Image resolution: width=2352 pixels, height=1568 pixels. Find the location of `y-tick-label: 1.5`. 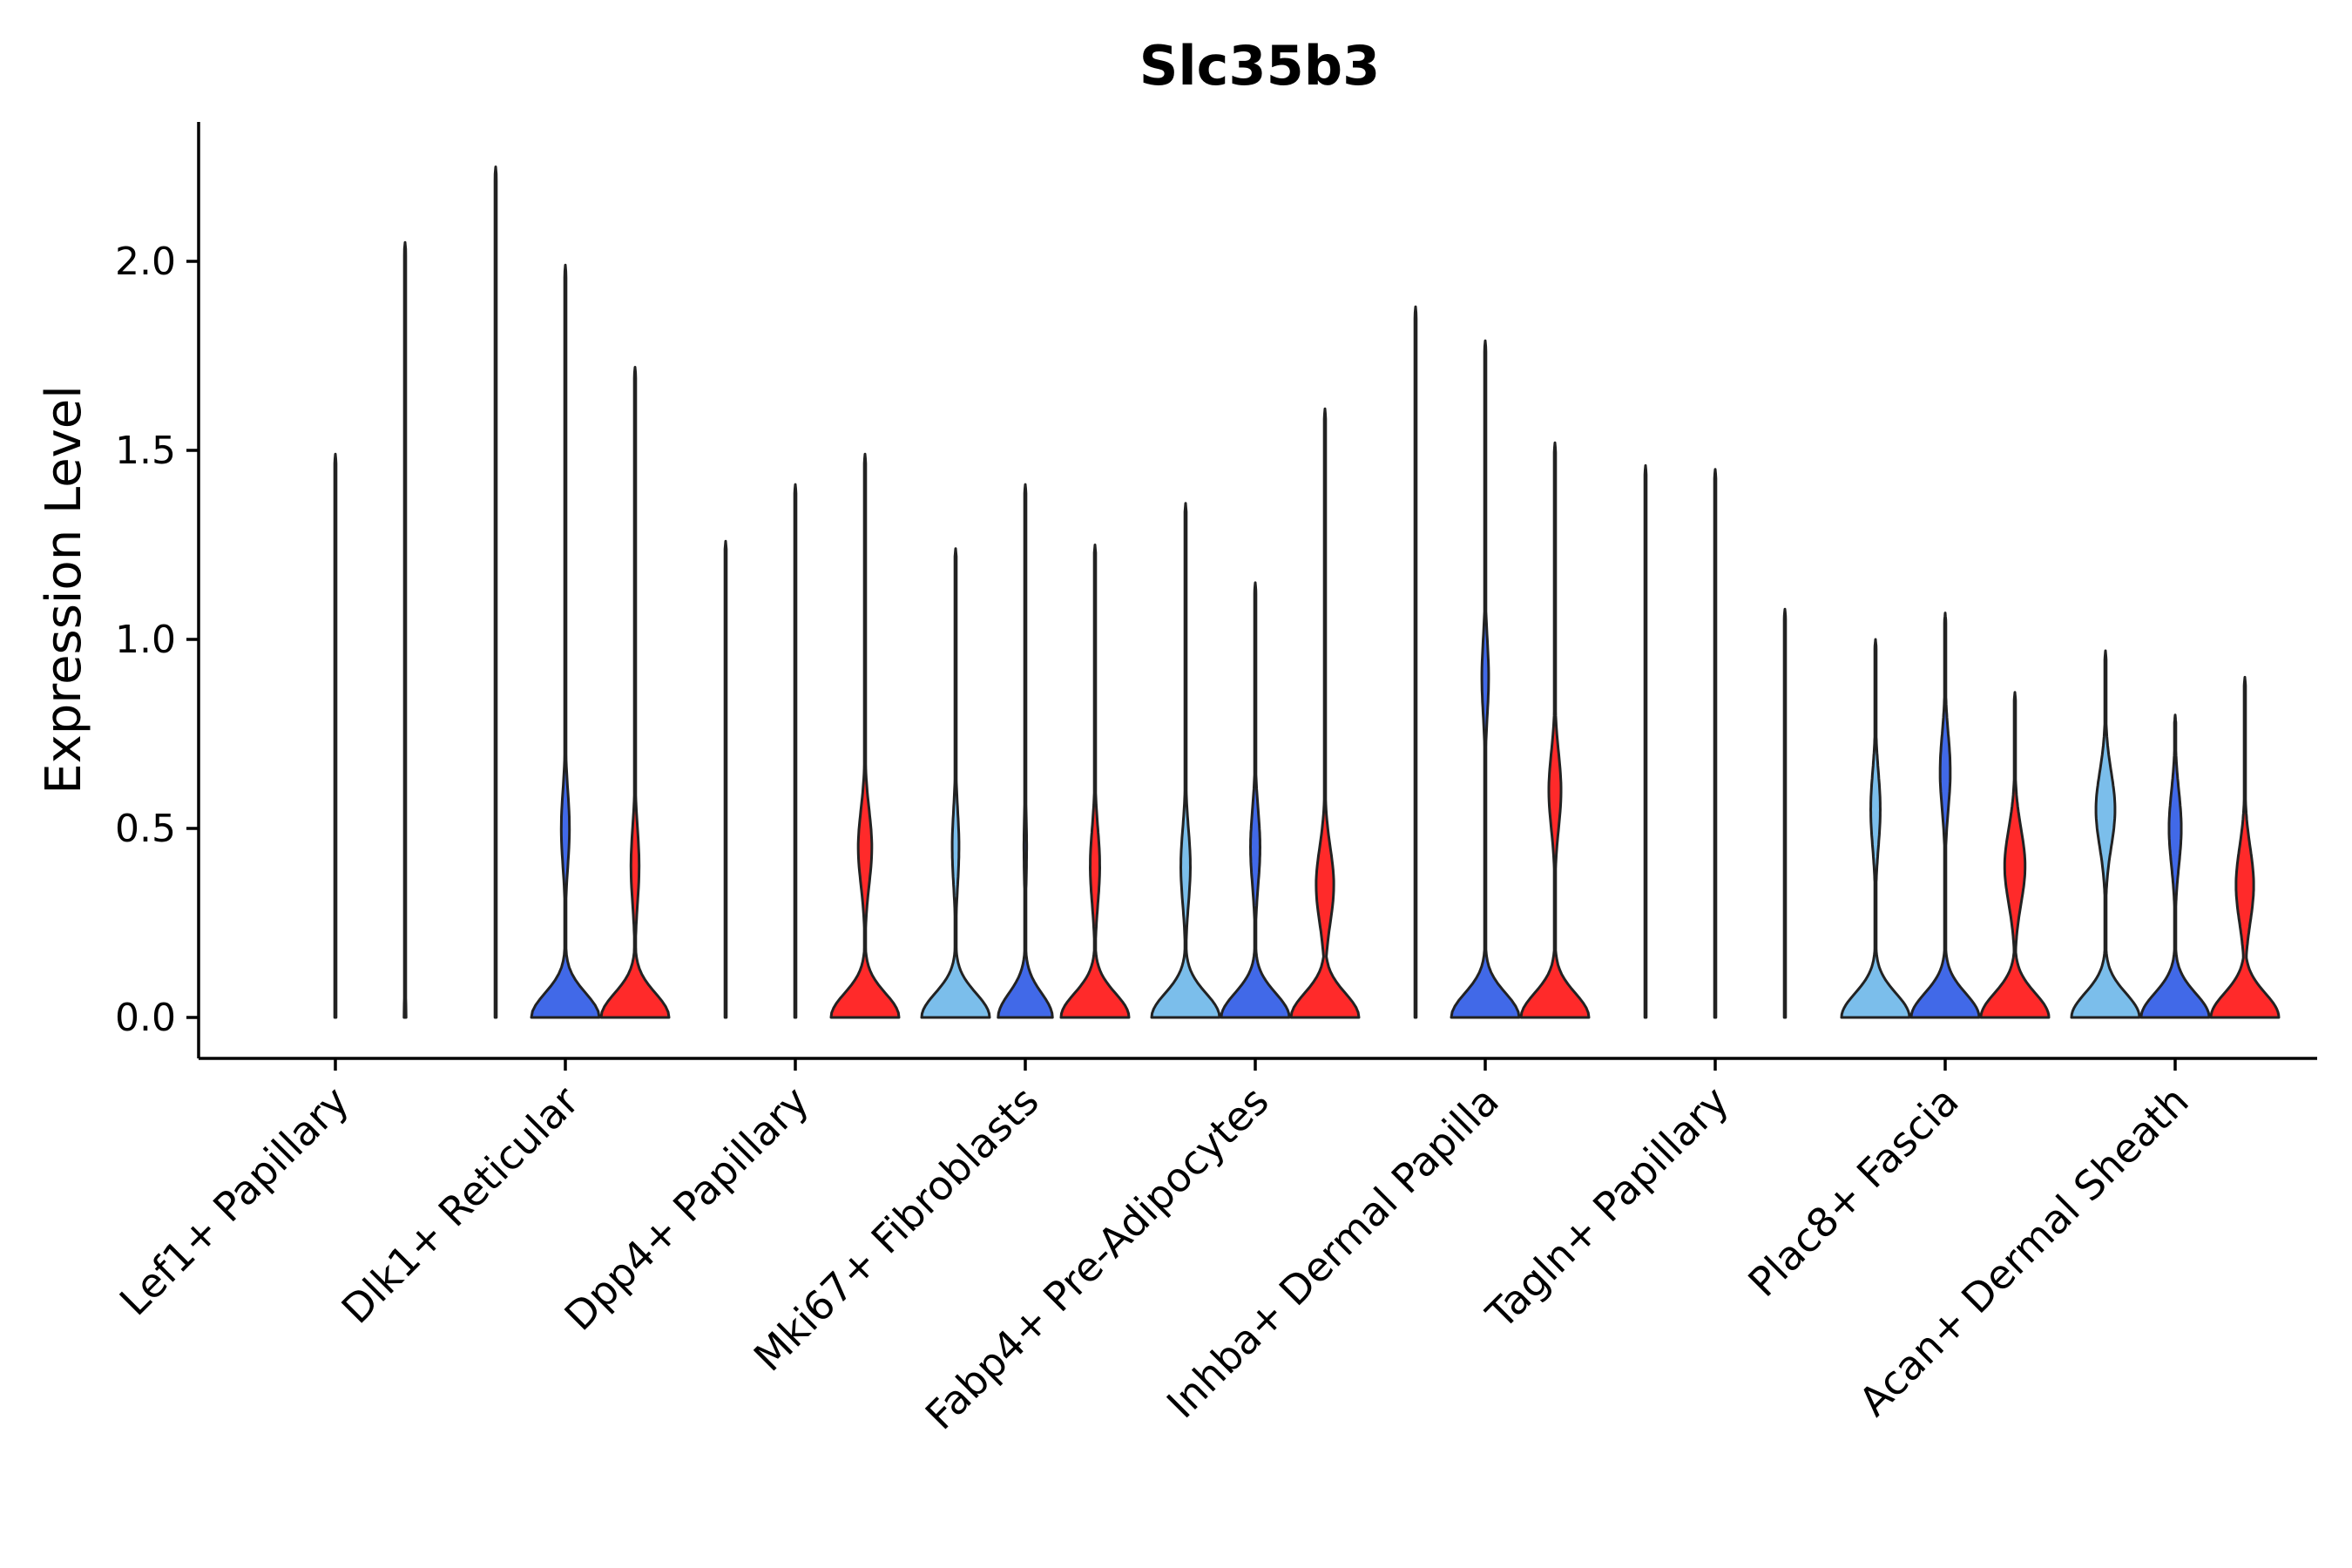

y-tick-label: 1.5 is located at coordinates (145, 451).